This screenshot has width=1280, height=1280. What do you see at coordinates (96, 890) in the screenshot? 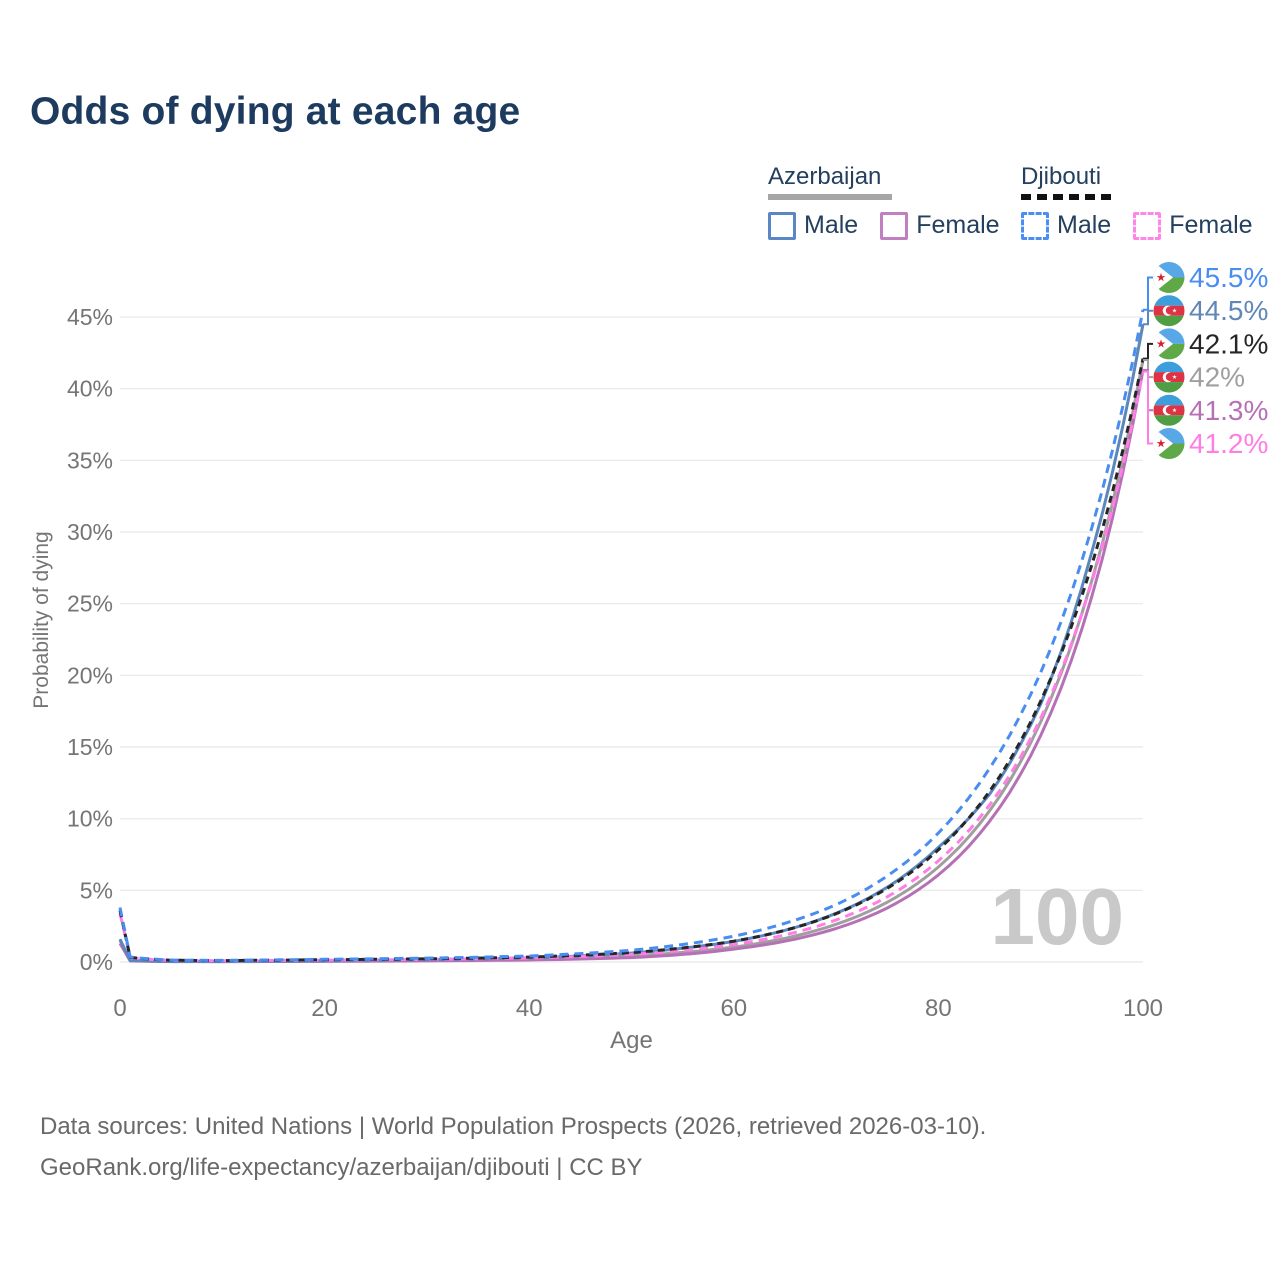
I see `y-tick-5%: 5%` at bounding box center [96, 890].